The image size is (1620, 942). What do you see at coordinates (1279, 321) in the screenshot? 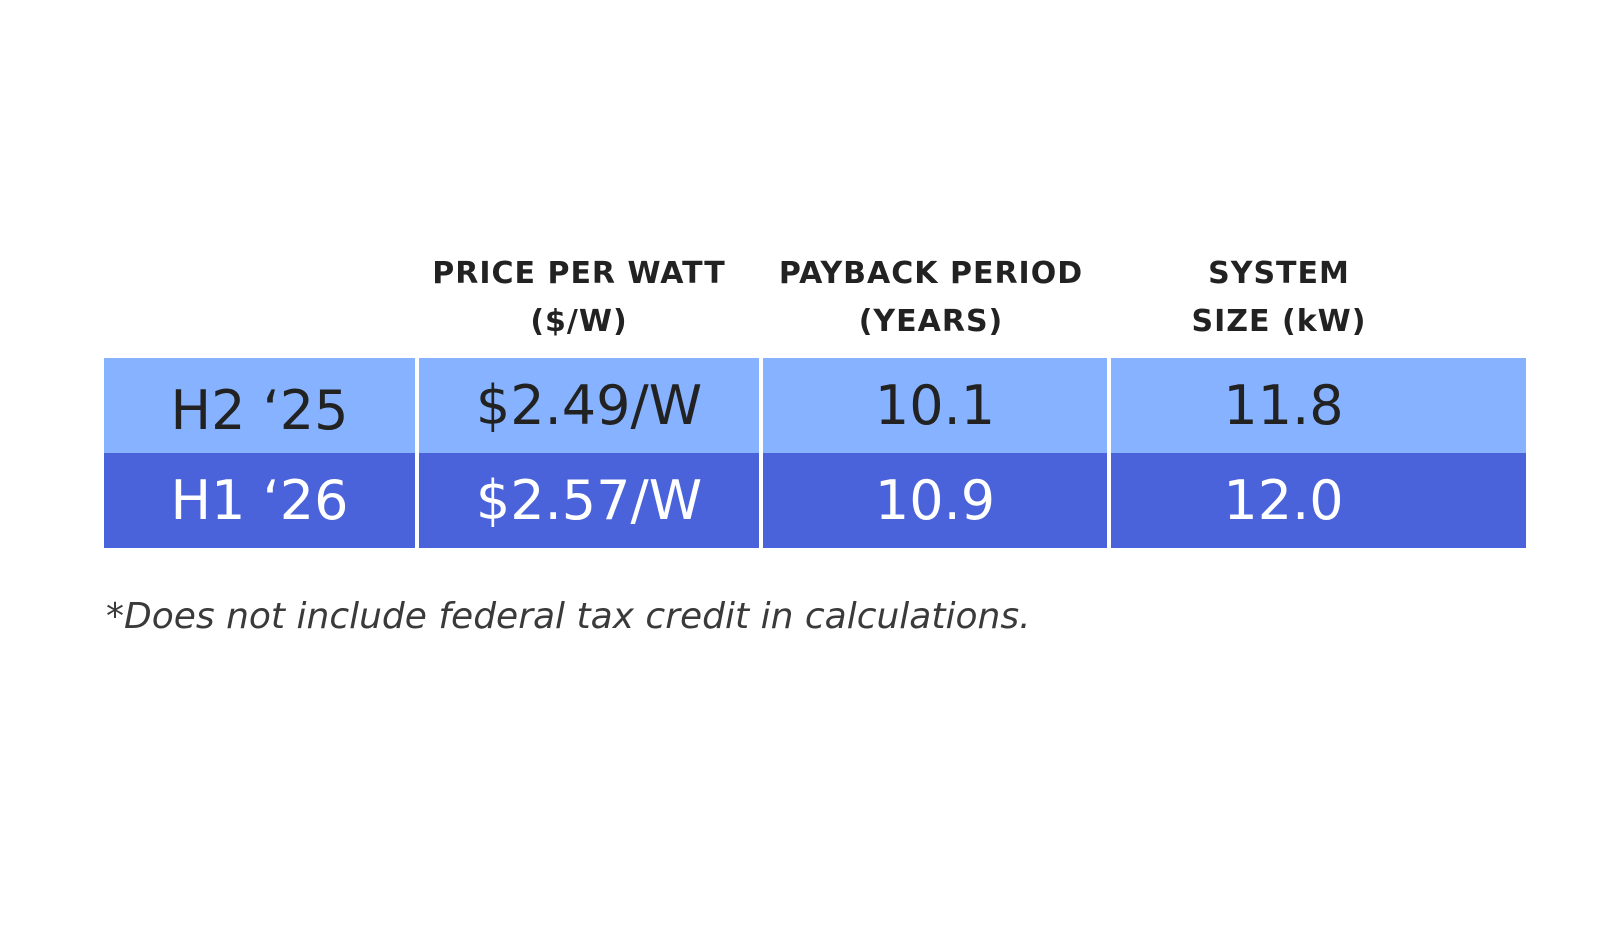
I see `header-system-size-line2: SIZE (kW)` at bounding box center [1279, 321].